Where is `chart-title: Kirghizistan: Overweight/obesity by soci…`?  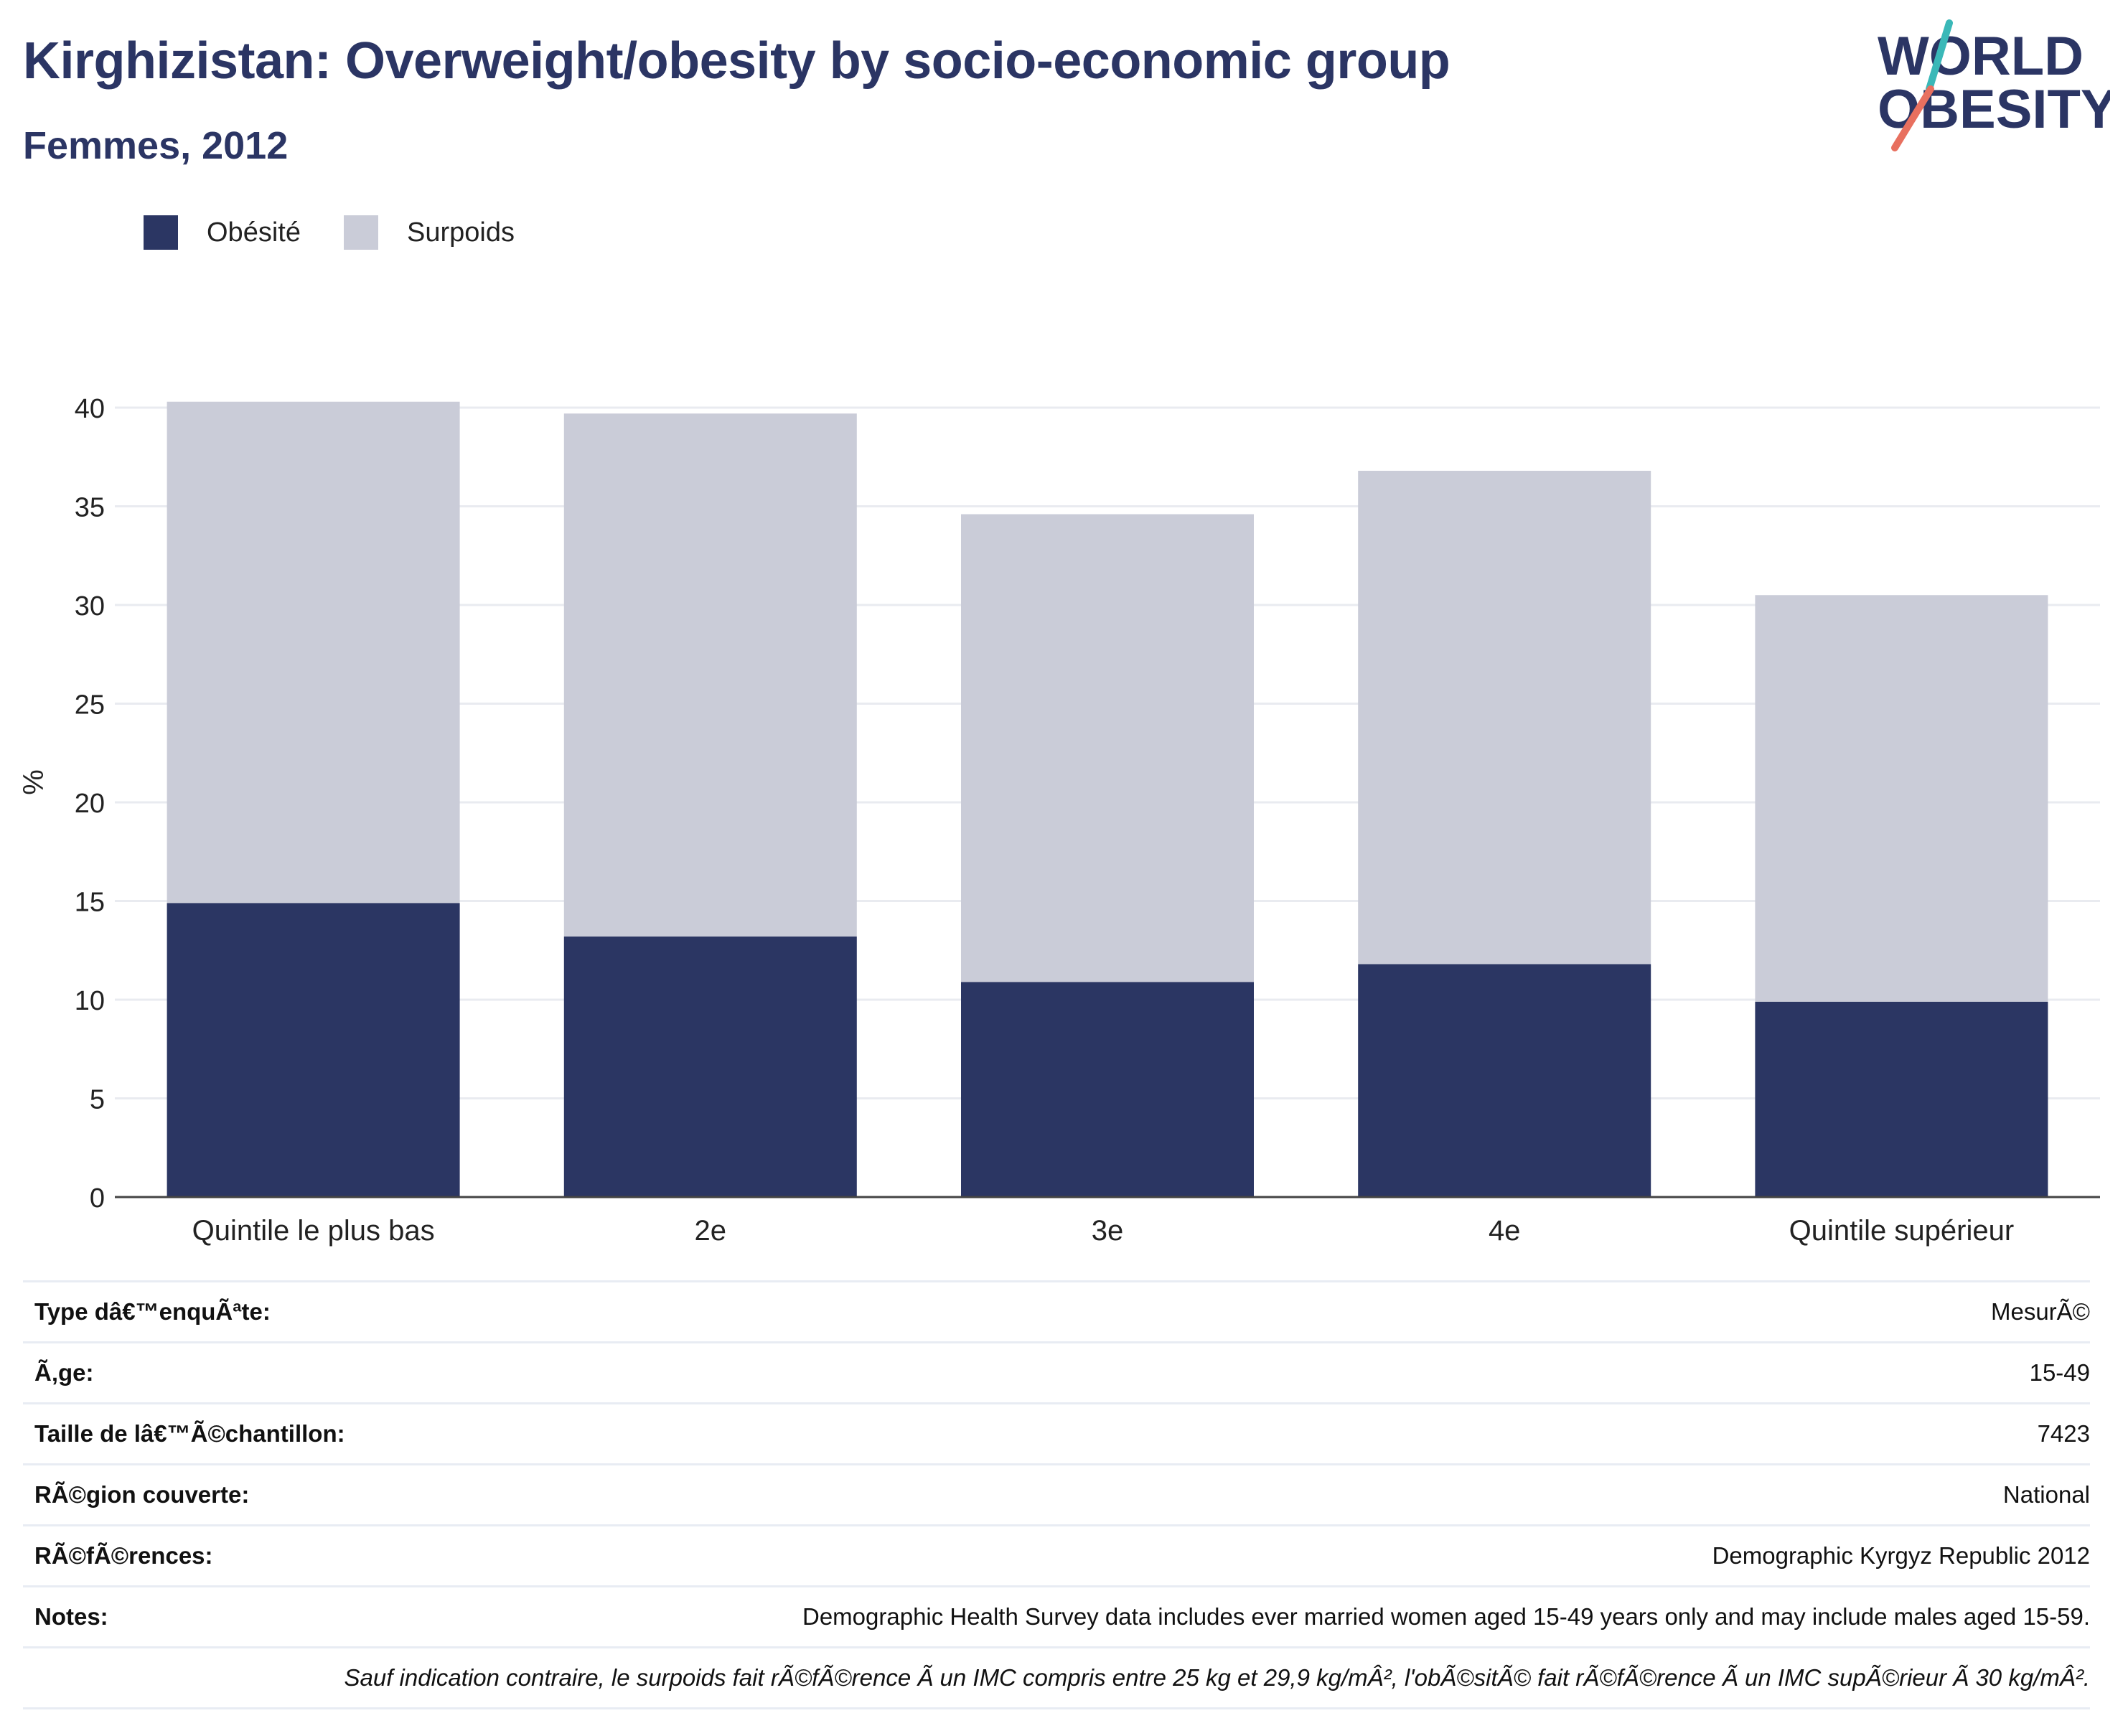
chart-title: Kirghizistan: Overweight/obesity by soci… is located at coordinates (737, 61).